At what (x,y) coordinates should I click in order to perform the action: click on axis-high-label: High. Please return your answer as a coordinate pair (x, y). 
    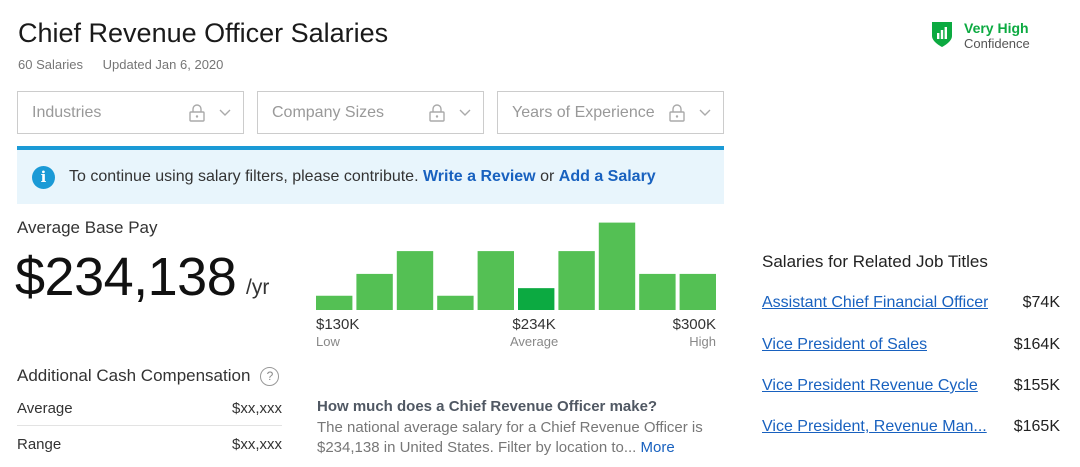
    Looking at the image, I should click on (702, 341).